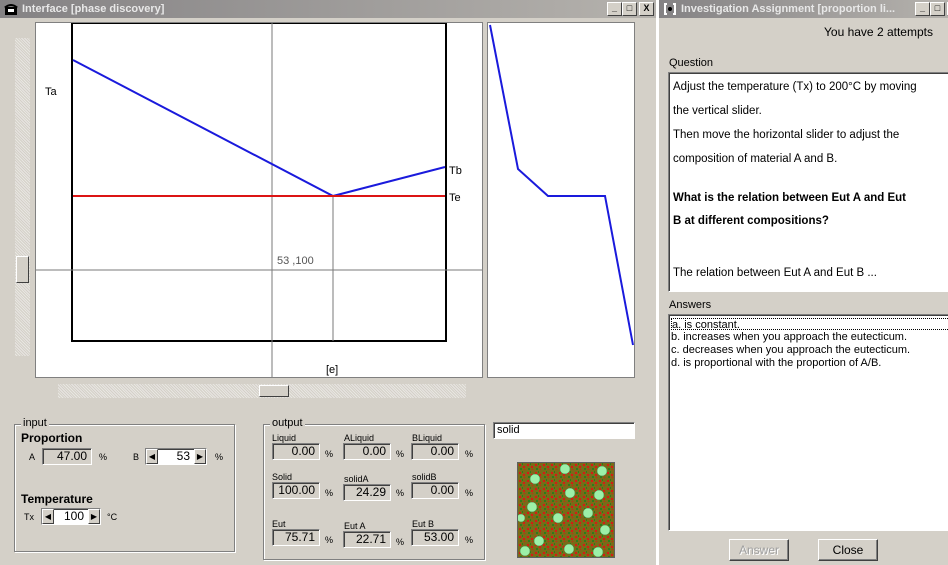 The image size is (948, 565). Describe the element at coordinates (279, 524) in the screenshot. I see `eut-label: Eut` at that location.